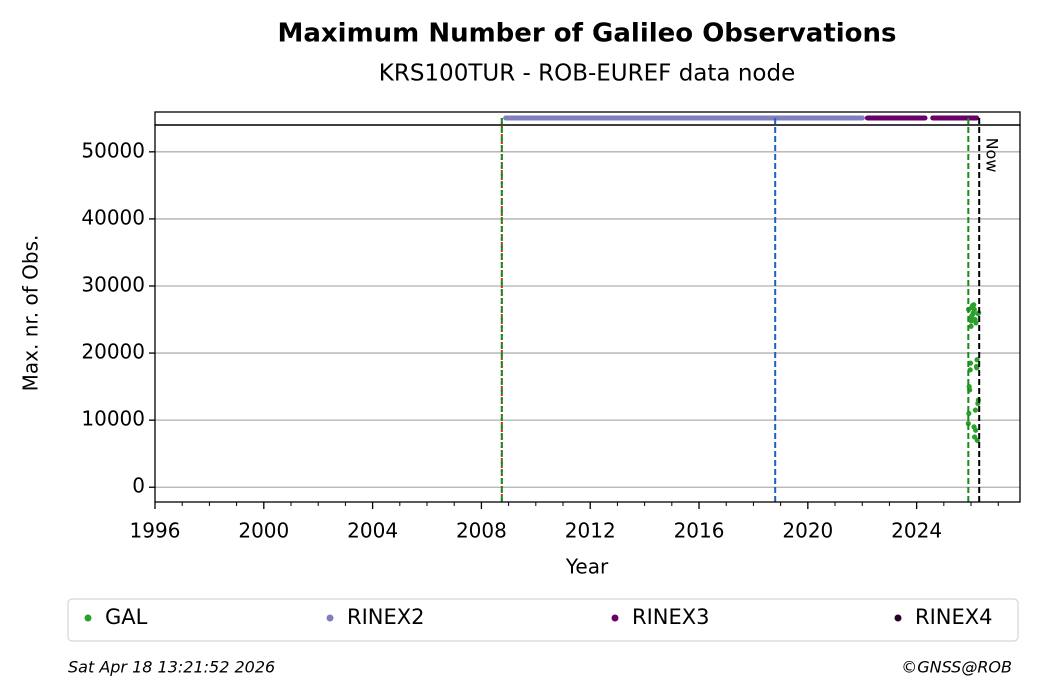 The width and height of the screenshot is (1040, 699). Describe the element at coordinates (263, 531) in the screenshot. I see `x-tick-label: 2000` at that location.